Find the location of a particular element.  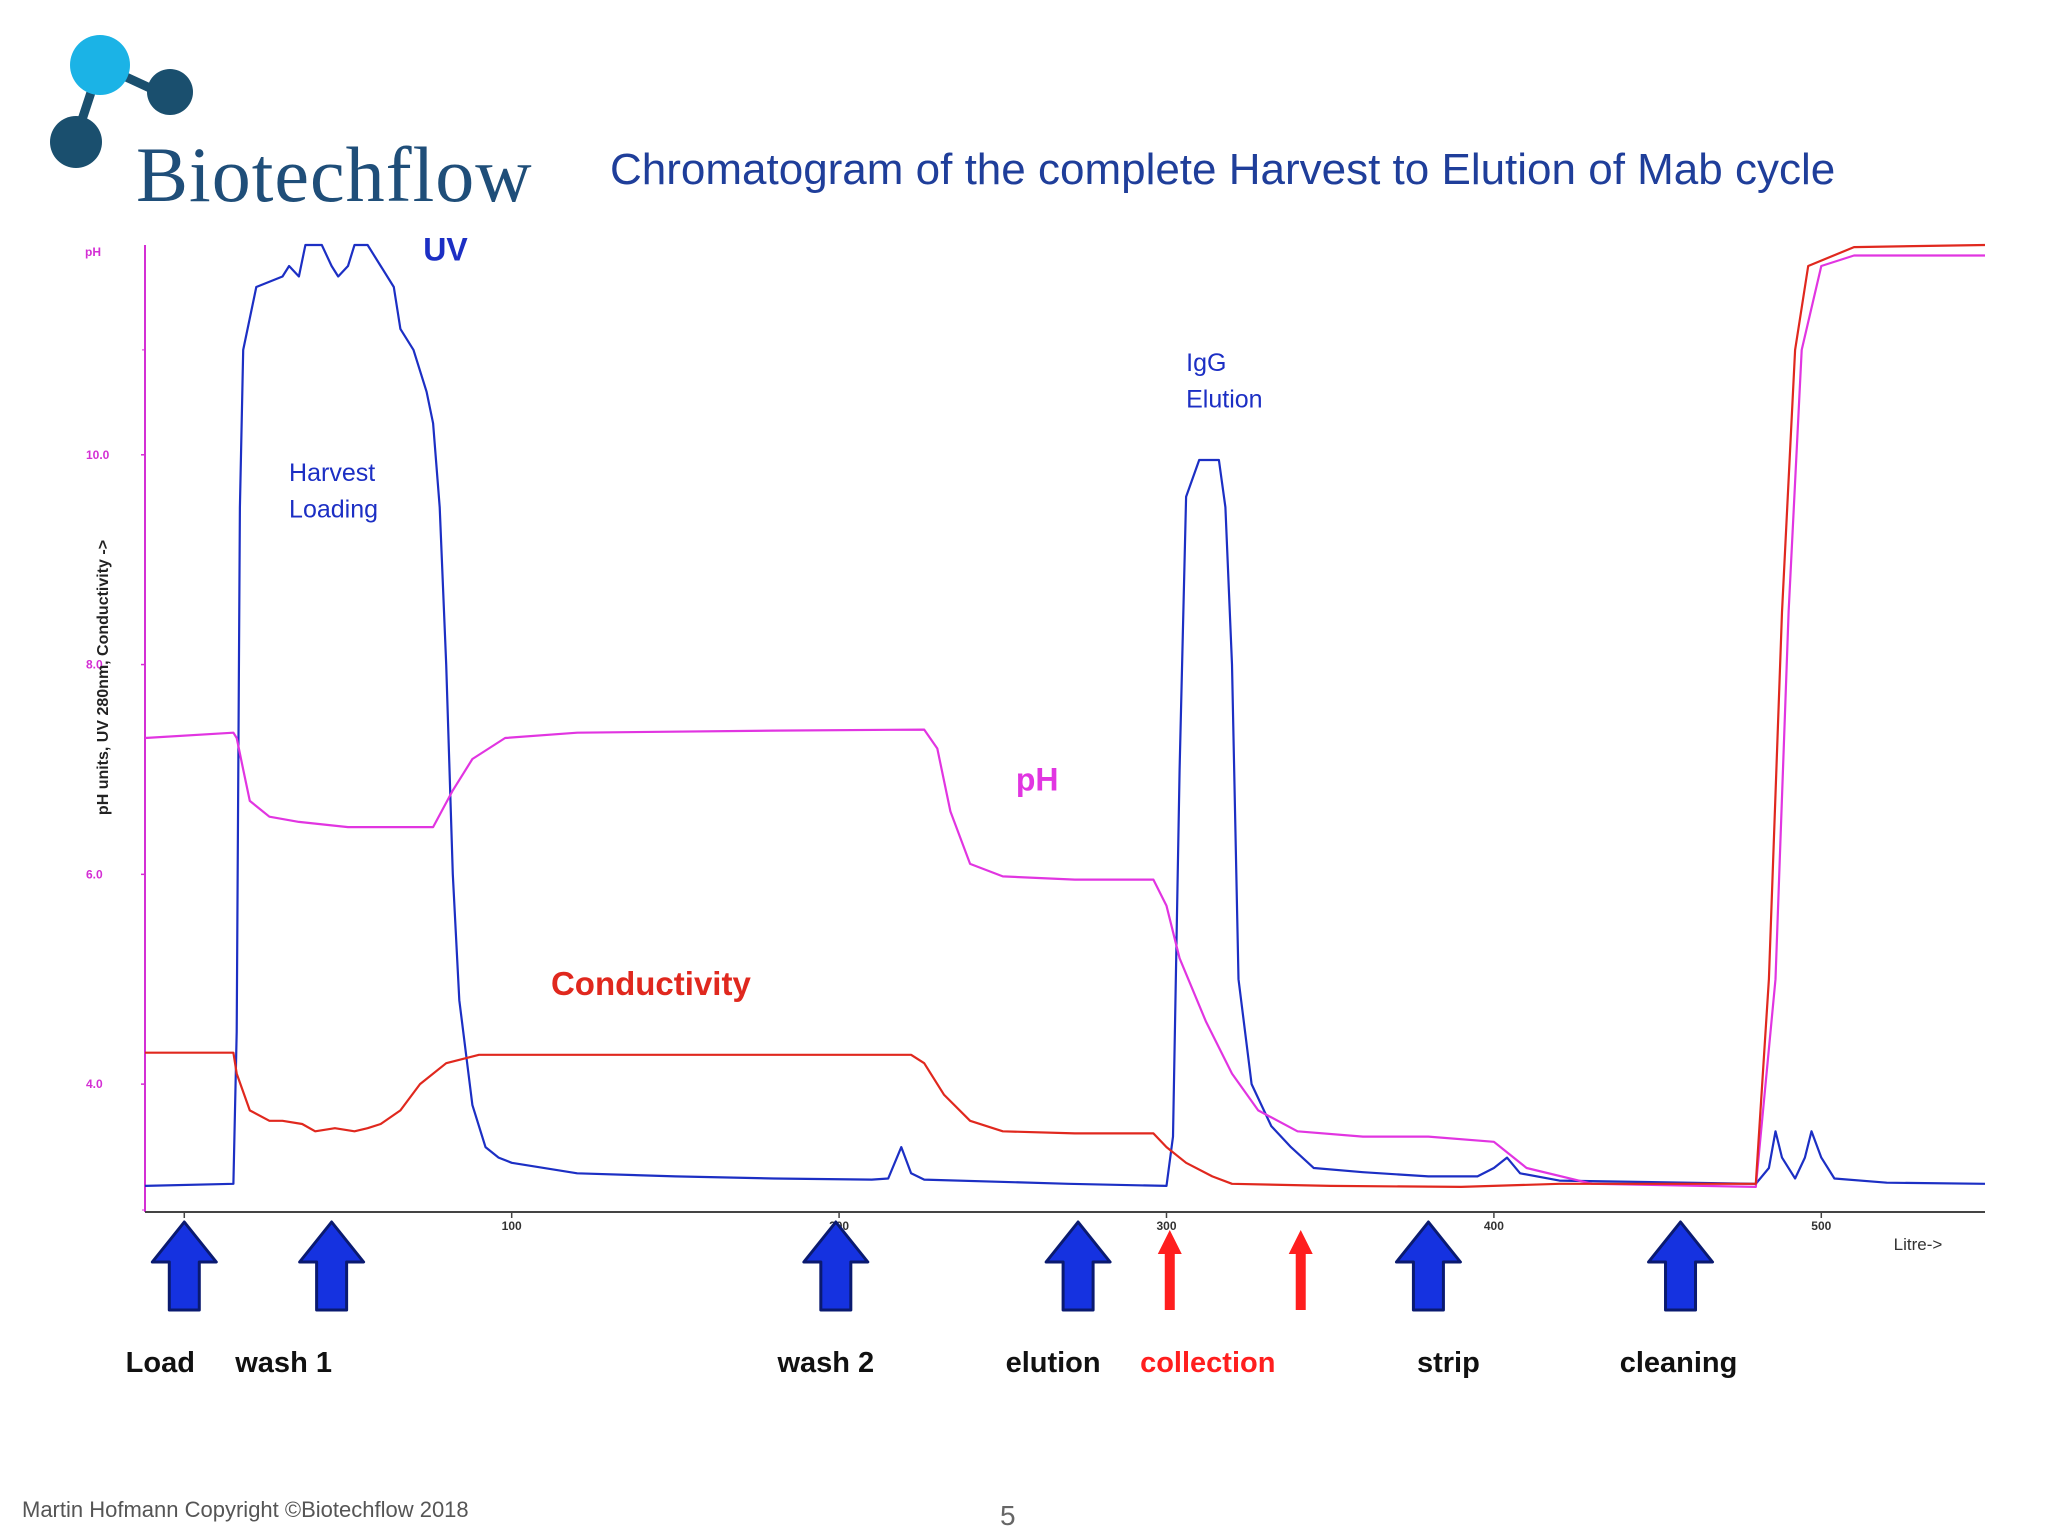

y-axis-title: pH units, UV 280nm, Conductivity -> is located at coordinates (103, 677).